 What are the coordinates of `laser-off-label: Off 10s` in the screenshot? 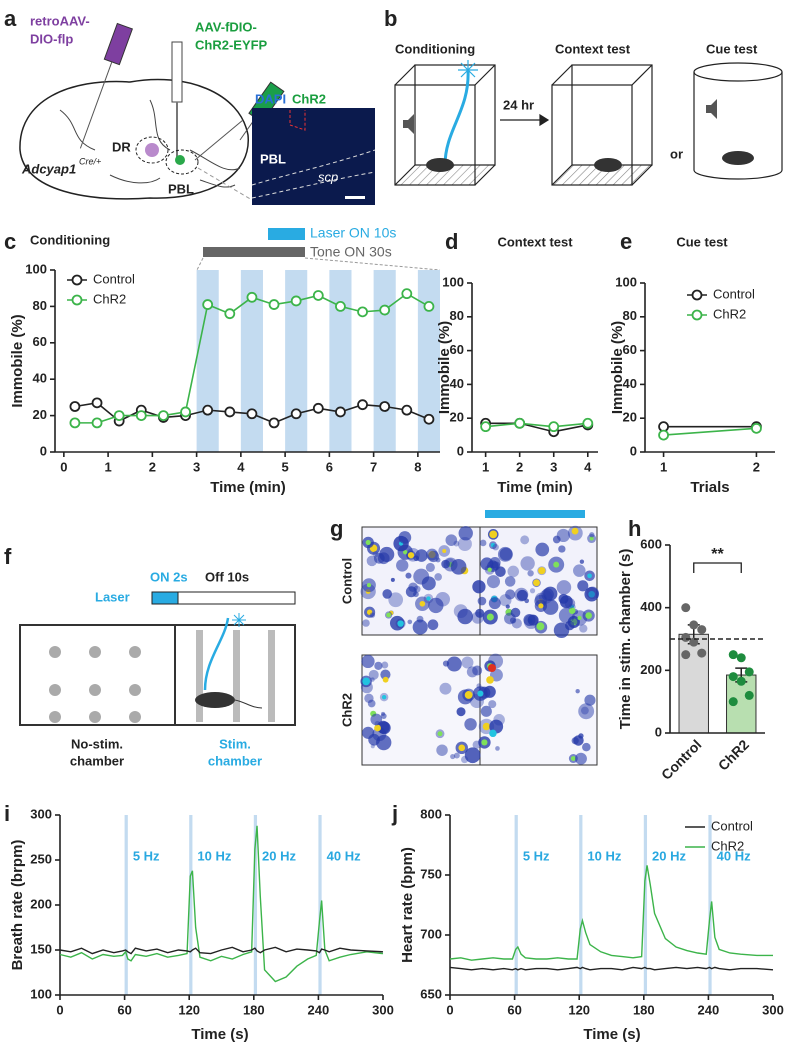 It's located at (227, 576).